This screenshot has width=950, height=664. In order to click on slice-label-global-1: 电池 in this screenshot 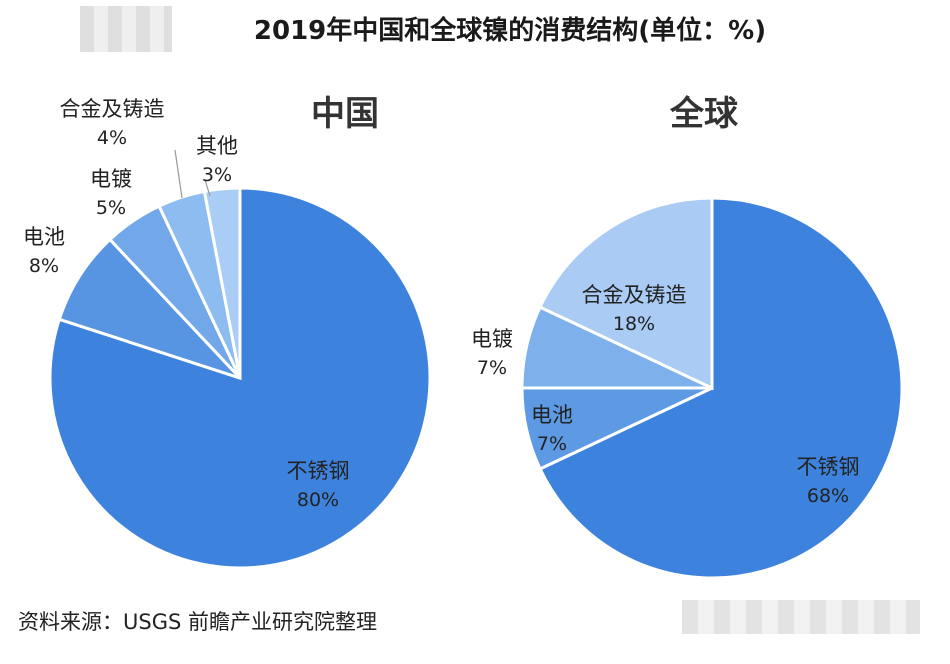, I will do `click(552, 415)`.